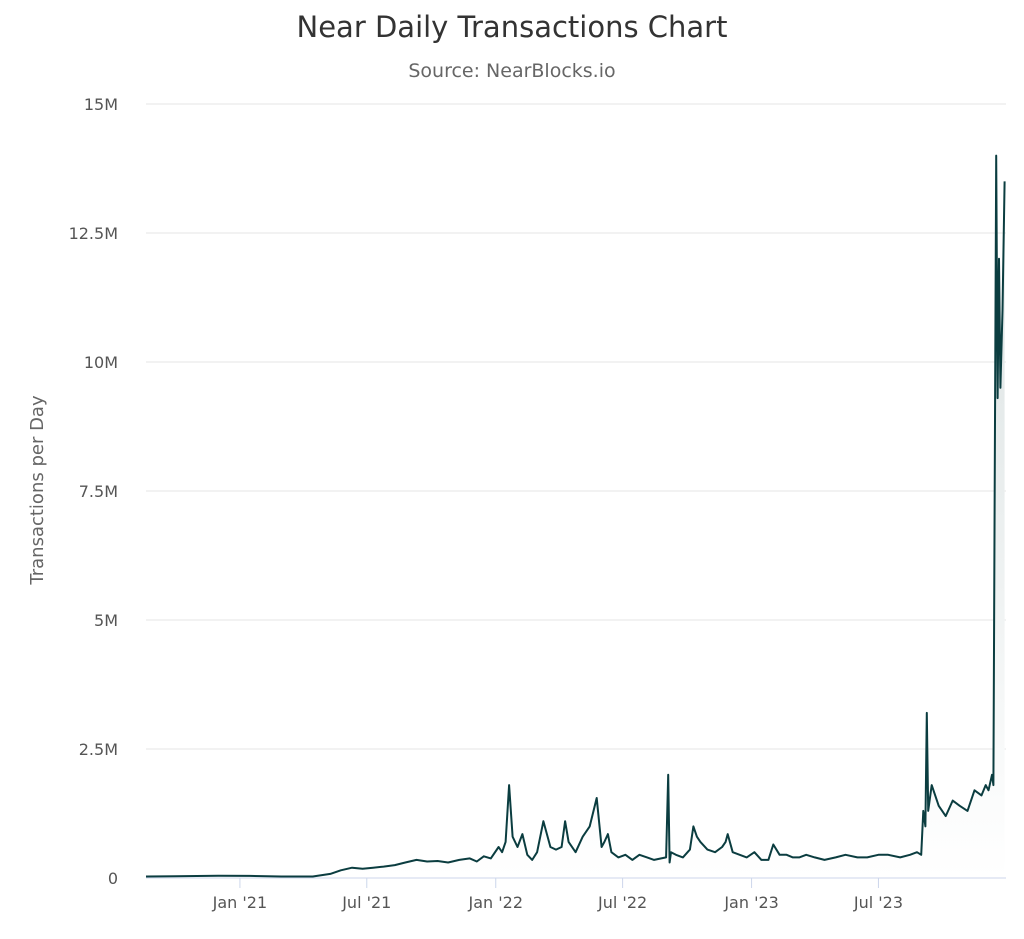 This screenshot has height=939, width=1024. What do you see at coordinates (240, 902) in the screenshot?
I see `x-tick-label: Jan '21` at bounding box center [240, 902].